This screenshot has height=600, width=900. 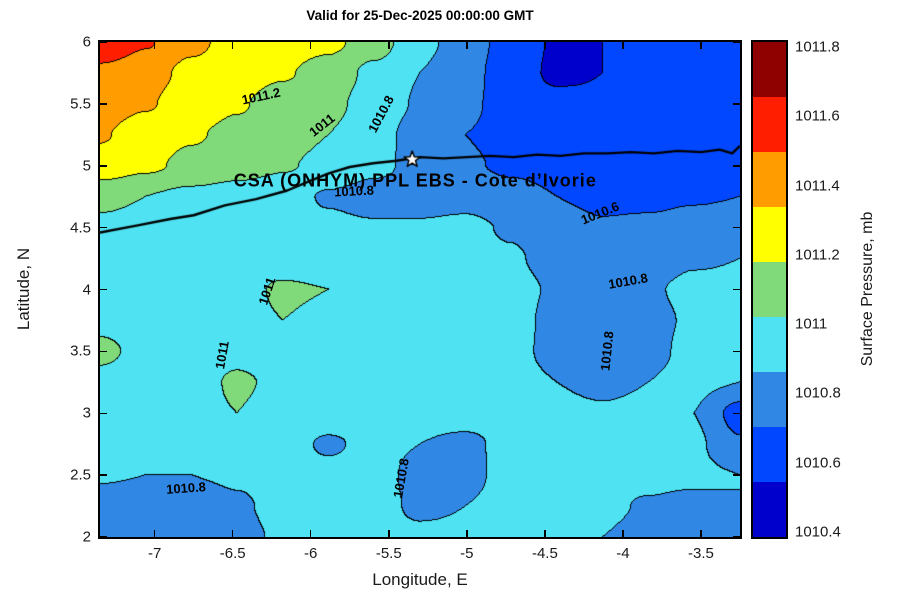 I want to click on y-tick-label: 4.5, so click(x=80, y=228).